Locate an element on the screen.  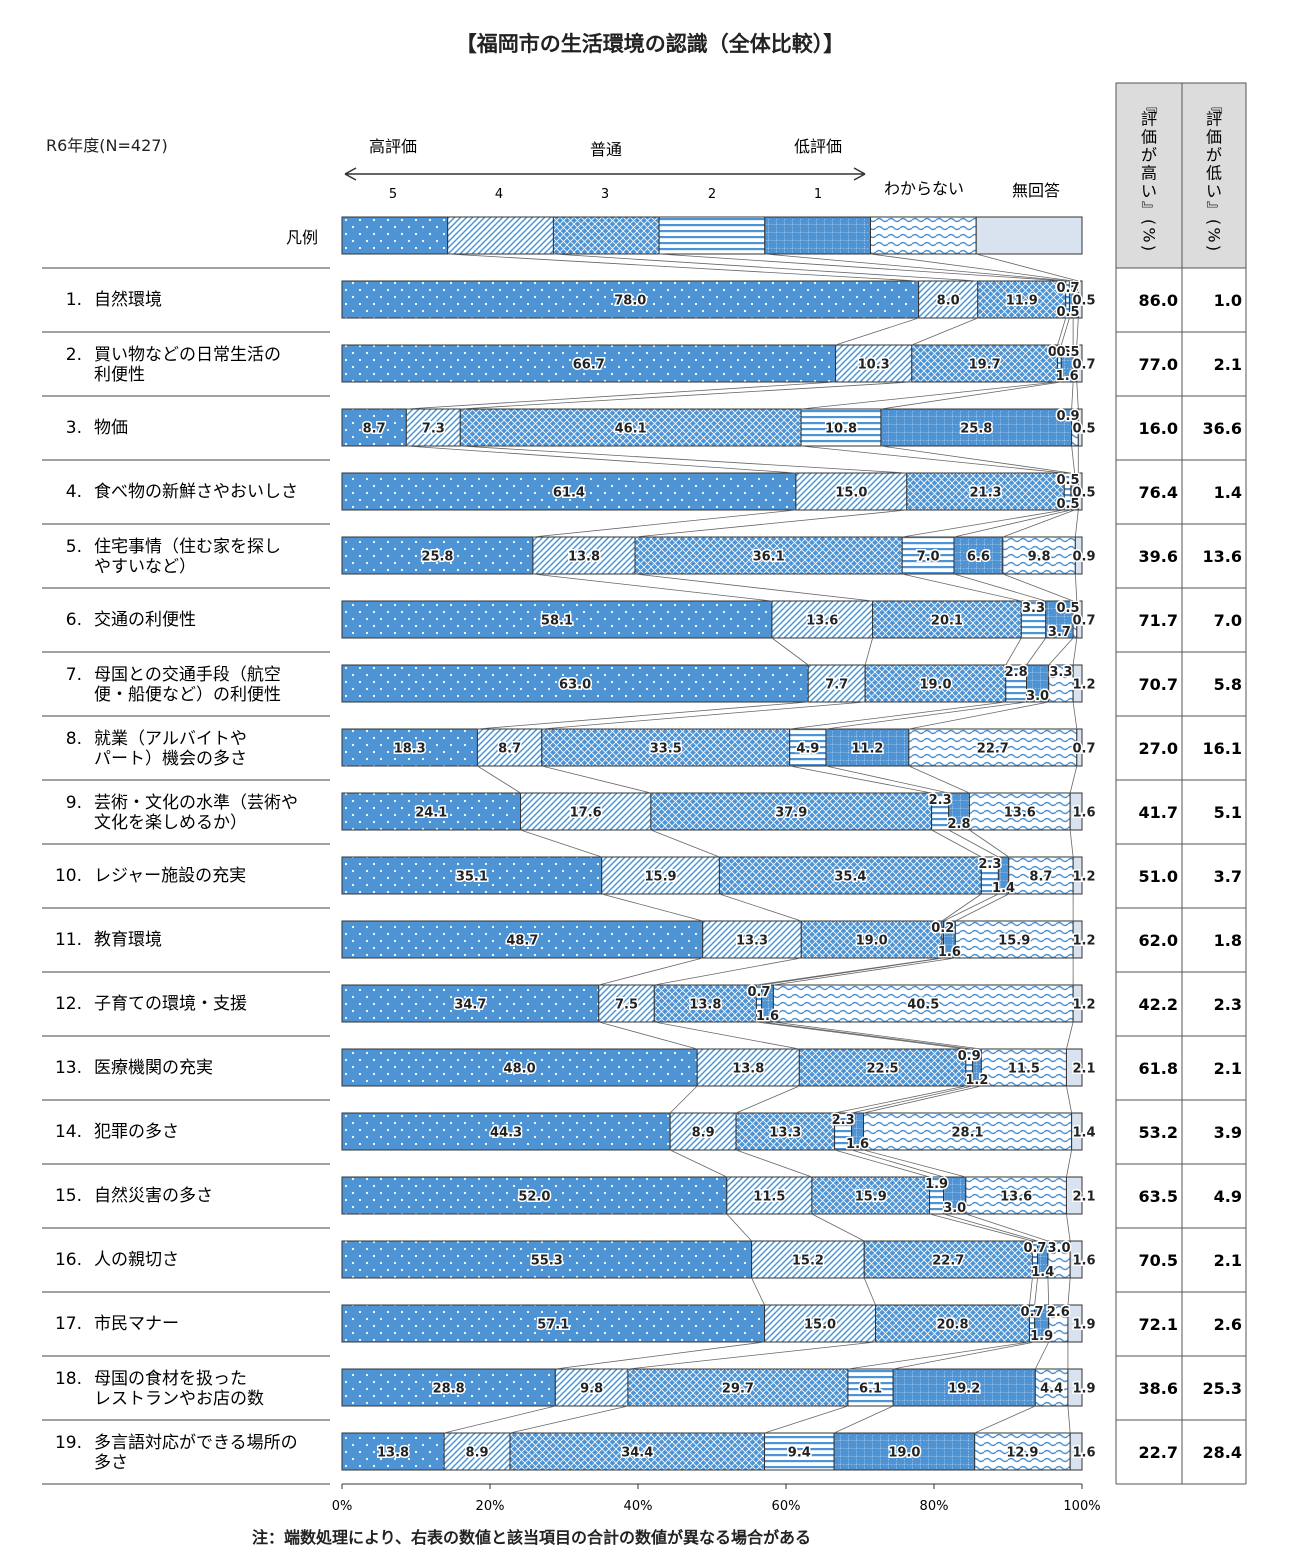
row-label-line: 母国の食材を扱った is located at coordinates (170, 1379).